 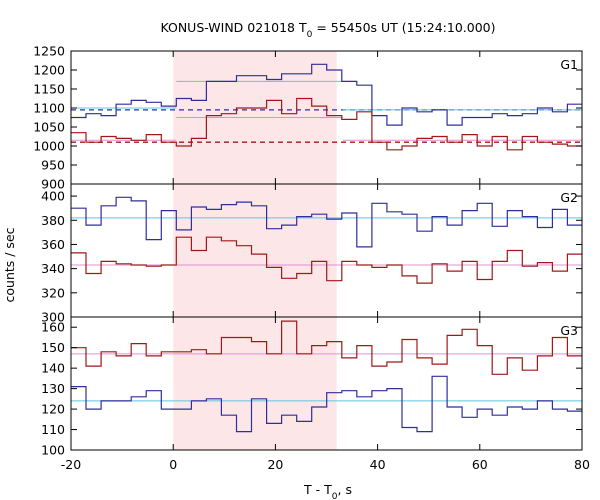 What do you see at coordinates (53, 292) in the screenshot?
I see `y-tick-label: 320` at bounding box center [53, 292].